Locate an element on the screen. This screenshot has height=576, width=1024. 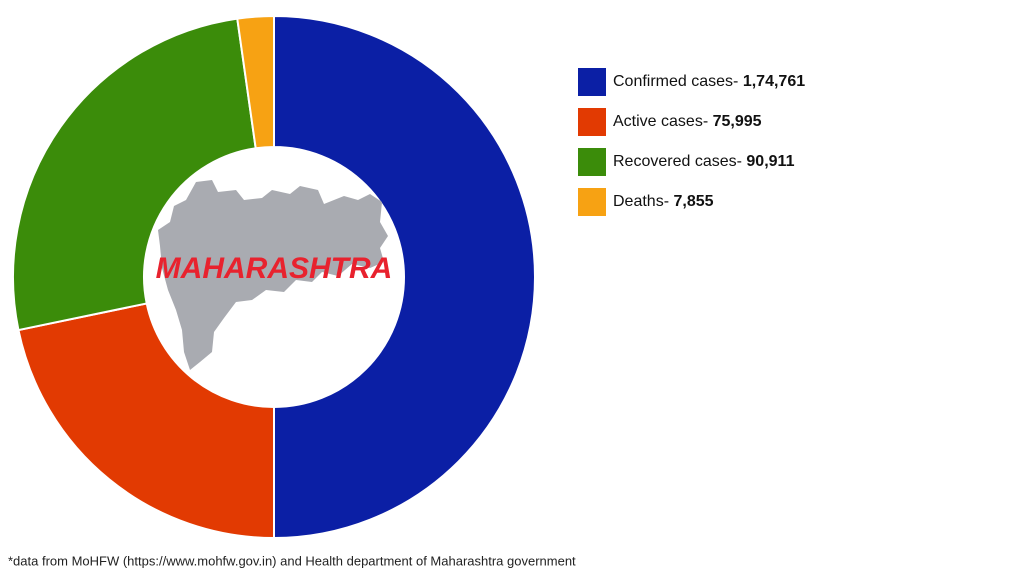
legend-value: 90,911 is located at coordinates (770, 161).